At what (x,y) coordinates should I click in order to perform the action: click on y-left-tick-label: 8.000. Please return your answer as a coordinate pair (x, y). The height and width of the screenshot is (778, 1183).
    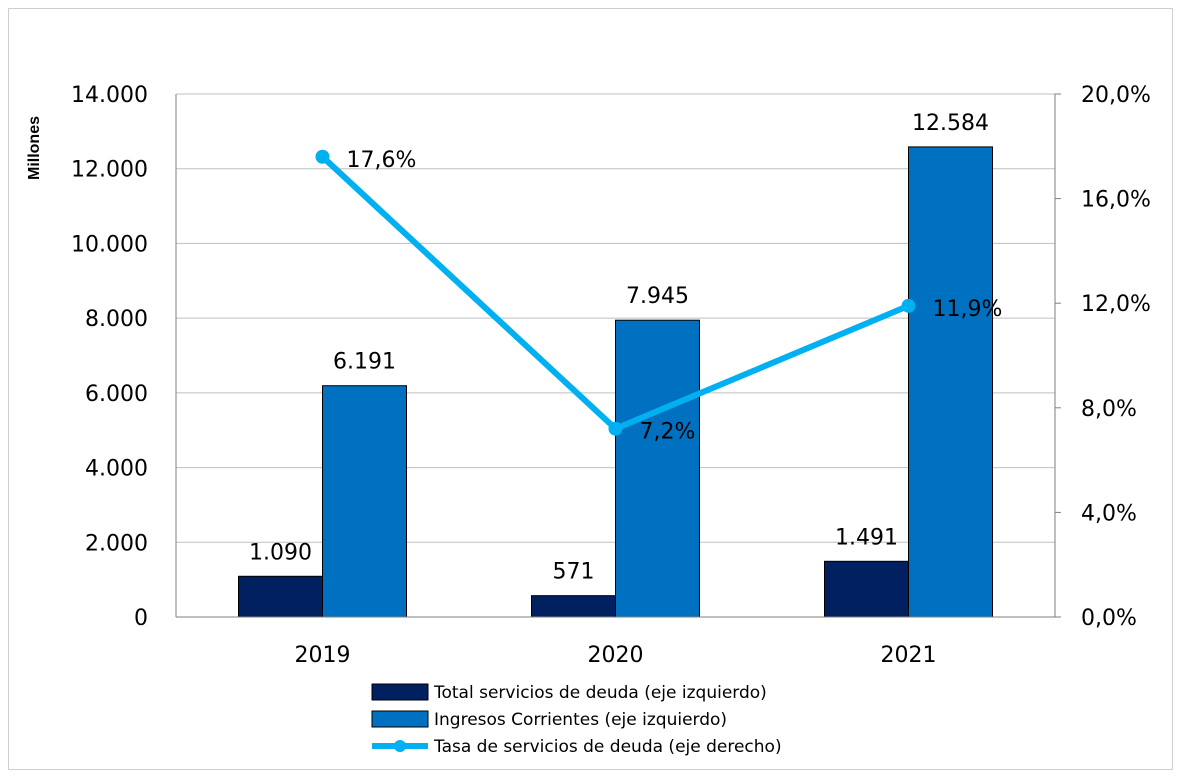
    Looking at the image, I should click on (116, 319).